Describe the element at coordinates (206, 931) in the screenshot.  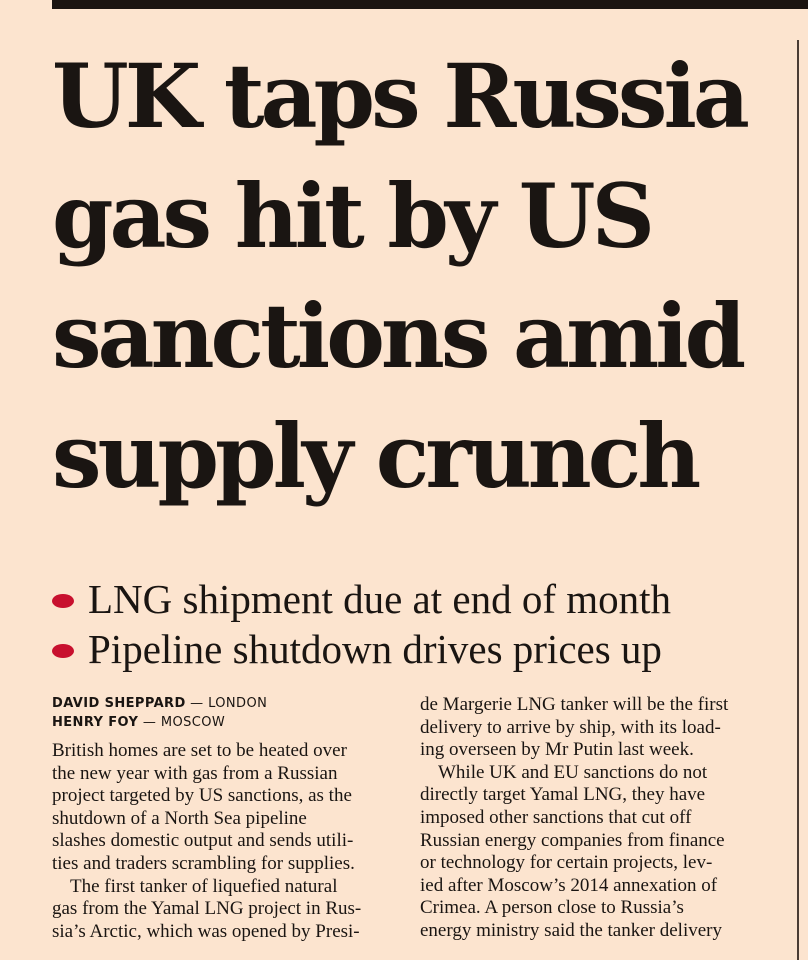
I see `body-line: sia’s Arctic, which was opened by Presi-` at that location.